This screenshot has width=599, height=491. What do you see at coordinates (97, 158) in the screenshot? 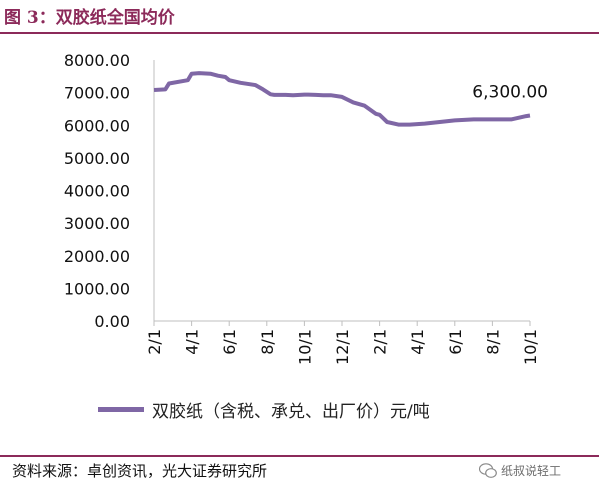
I see `y-tick-label: 5000.00` at bounding box center [97, 158].